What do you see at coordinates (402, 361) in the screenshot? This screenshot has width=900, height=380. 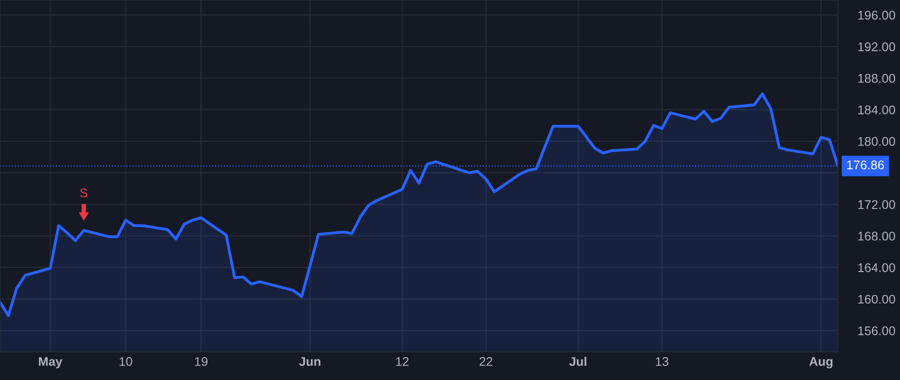 I see `x-tick-label: 12` at bounding box center [402, 361].